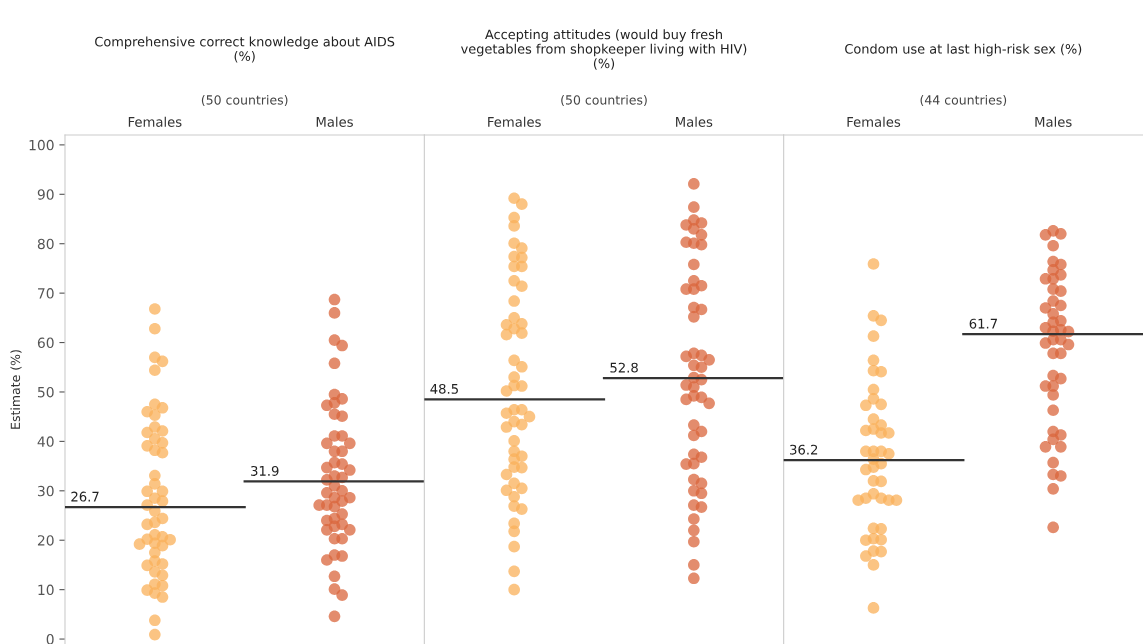 The image size is (1143, 644). I want to click on y-tick-label: 0, so click(50, 639).